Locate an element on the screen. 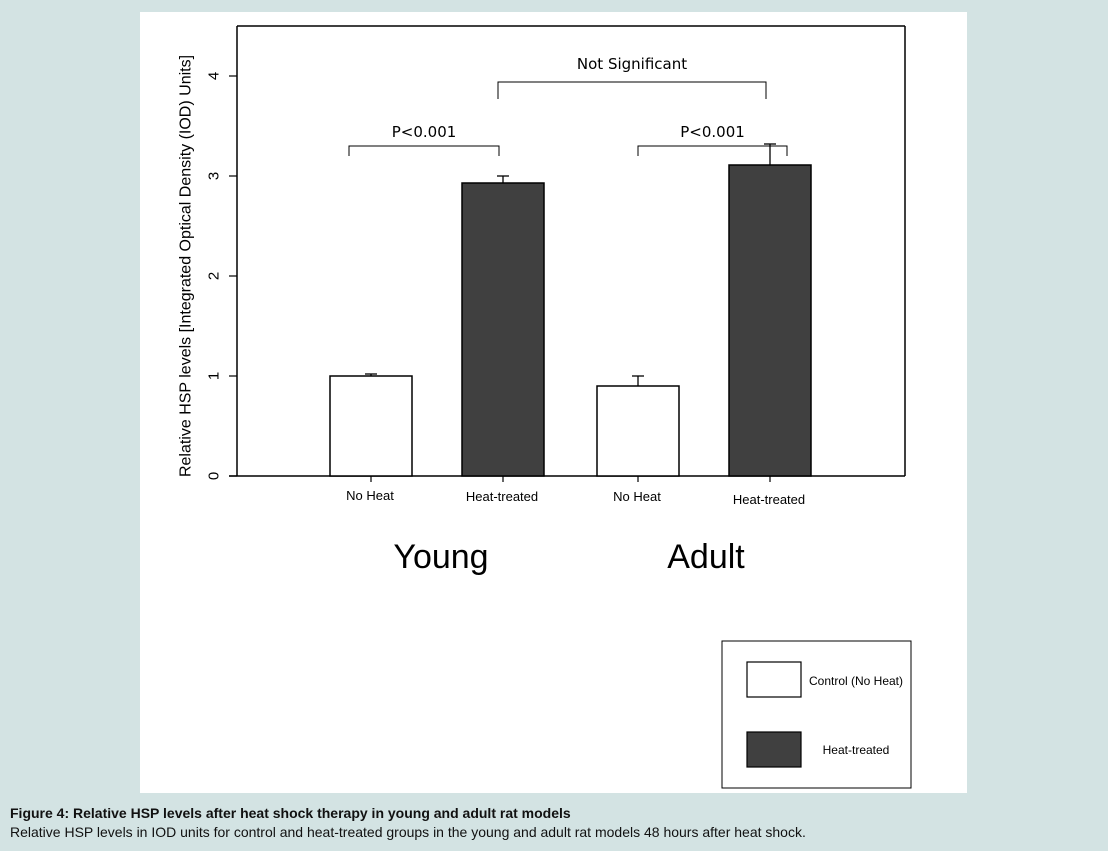  legend-label: Heat-treated is located at coordinates (856, 750).